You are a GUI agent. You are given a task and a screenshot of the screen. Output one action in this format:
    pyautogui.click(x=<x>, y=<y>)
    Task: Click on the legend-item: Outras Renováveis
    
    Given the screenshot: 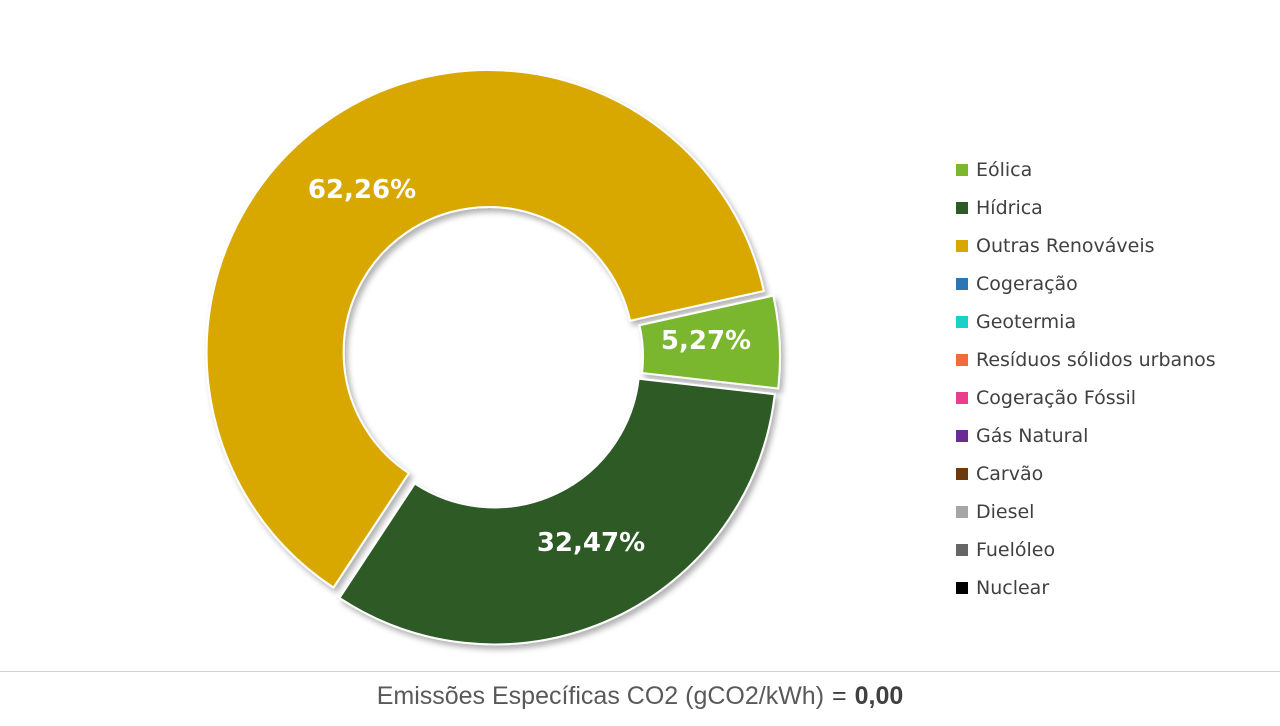 What is the action you would take?
    pyautogui.click(x=1086, y=246)
    